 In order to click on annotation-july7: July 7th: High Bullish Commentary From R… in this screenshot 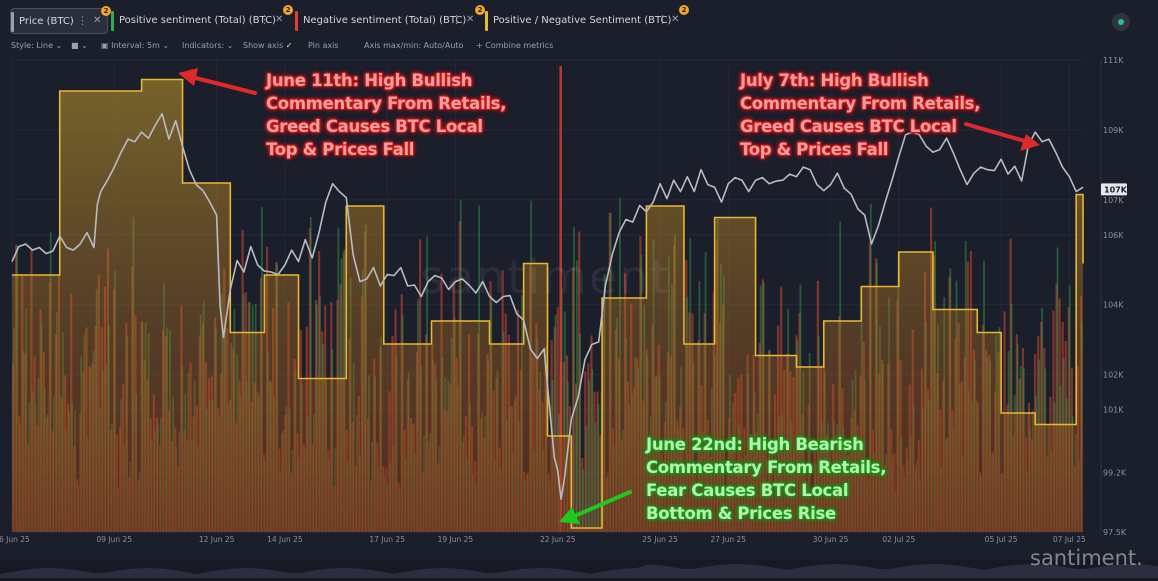, I will do `click(860, 115)`.